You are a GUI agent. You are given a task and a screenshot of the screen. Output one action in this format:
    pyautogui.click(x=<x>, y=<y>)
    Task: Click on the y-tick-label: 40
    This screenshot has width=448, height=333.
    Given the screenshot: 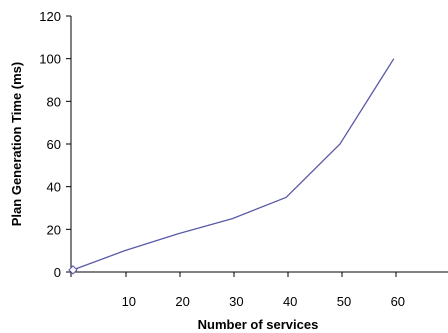 What is the action you would take?
    pyautogui.click(x=54, y=187)
    